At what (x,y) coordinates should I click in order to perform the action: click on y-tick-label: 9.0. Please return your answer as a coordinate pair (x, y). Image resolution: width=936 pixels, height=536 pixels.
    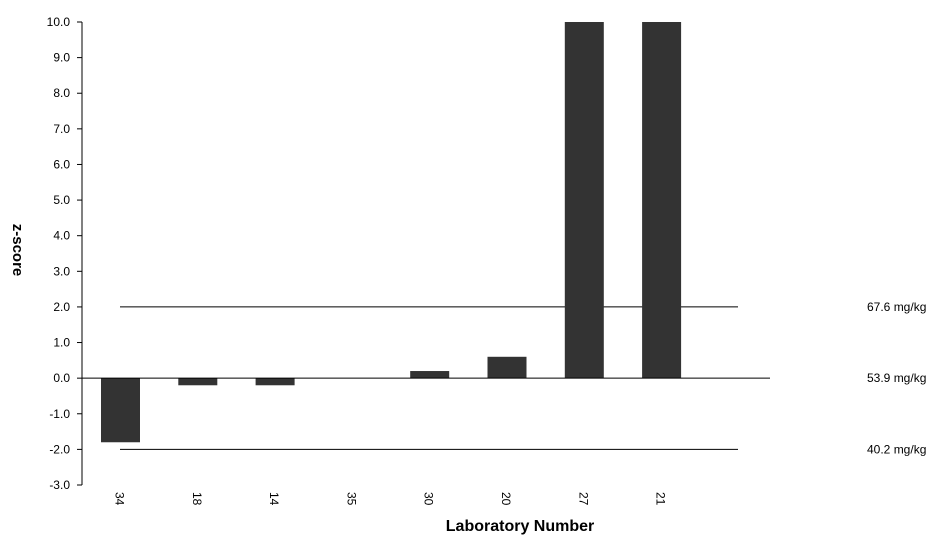
    Looking at the image, I should click on (61, 58).